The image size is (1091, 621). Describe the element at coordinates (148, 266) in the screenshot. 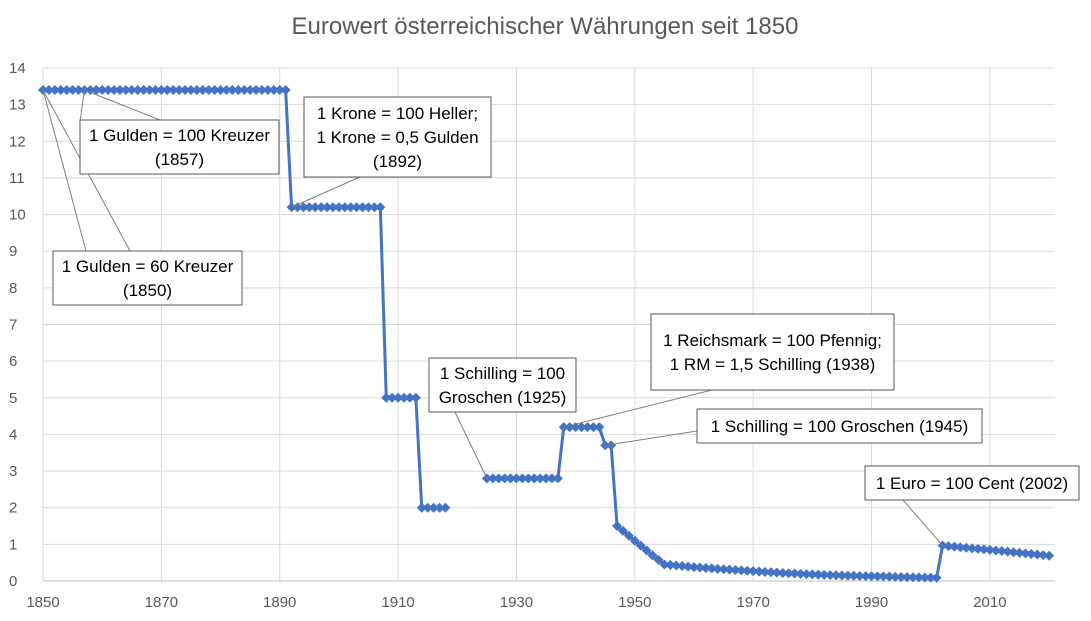

I see `annotation-text: 1 Gulden = 60 Kreuzer` at that location.